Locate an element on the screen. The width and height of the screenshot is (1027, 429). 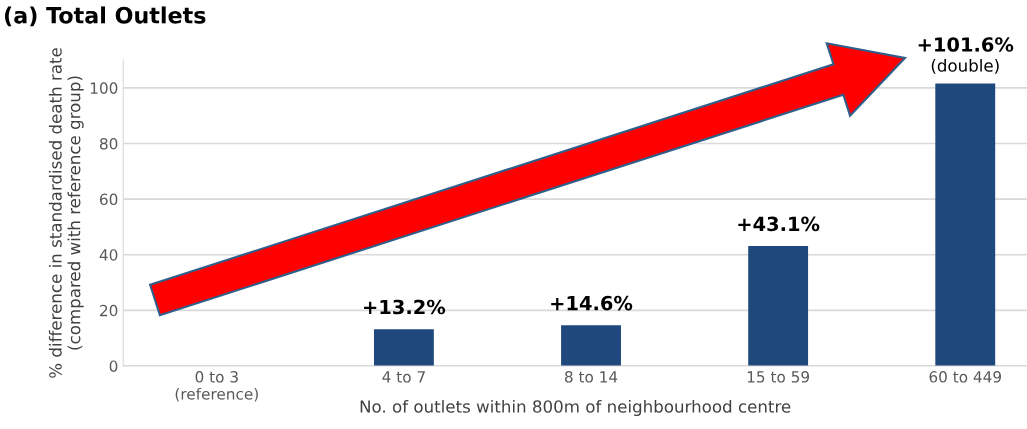
y-tick-label: 20 is located at coordinates (109, 310).